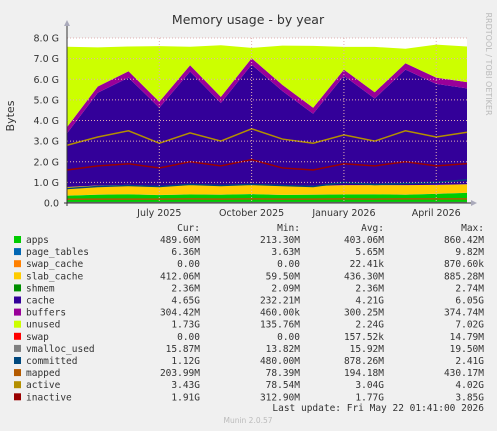 The image size is (497, 431). What do you see at coordinates (37, 240) in the screenshot?
I see `legend-label: apps` at bounding box center [37, 240].